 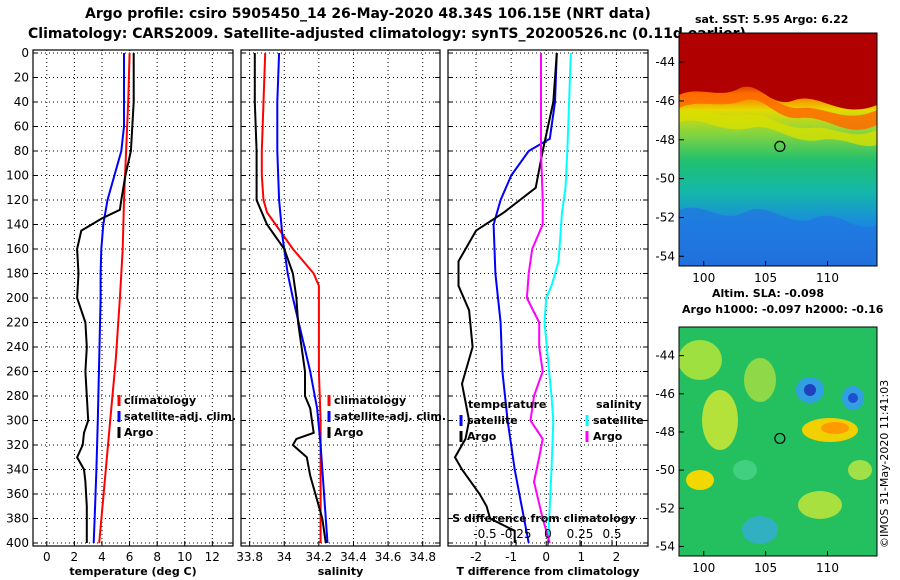 What do you see at coordinates (17, 421) in the screenshot?
I see `y-tick-label: 300` at bounding box center [17, 421].